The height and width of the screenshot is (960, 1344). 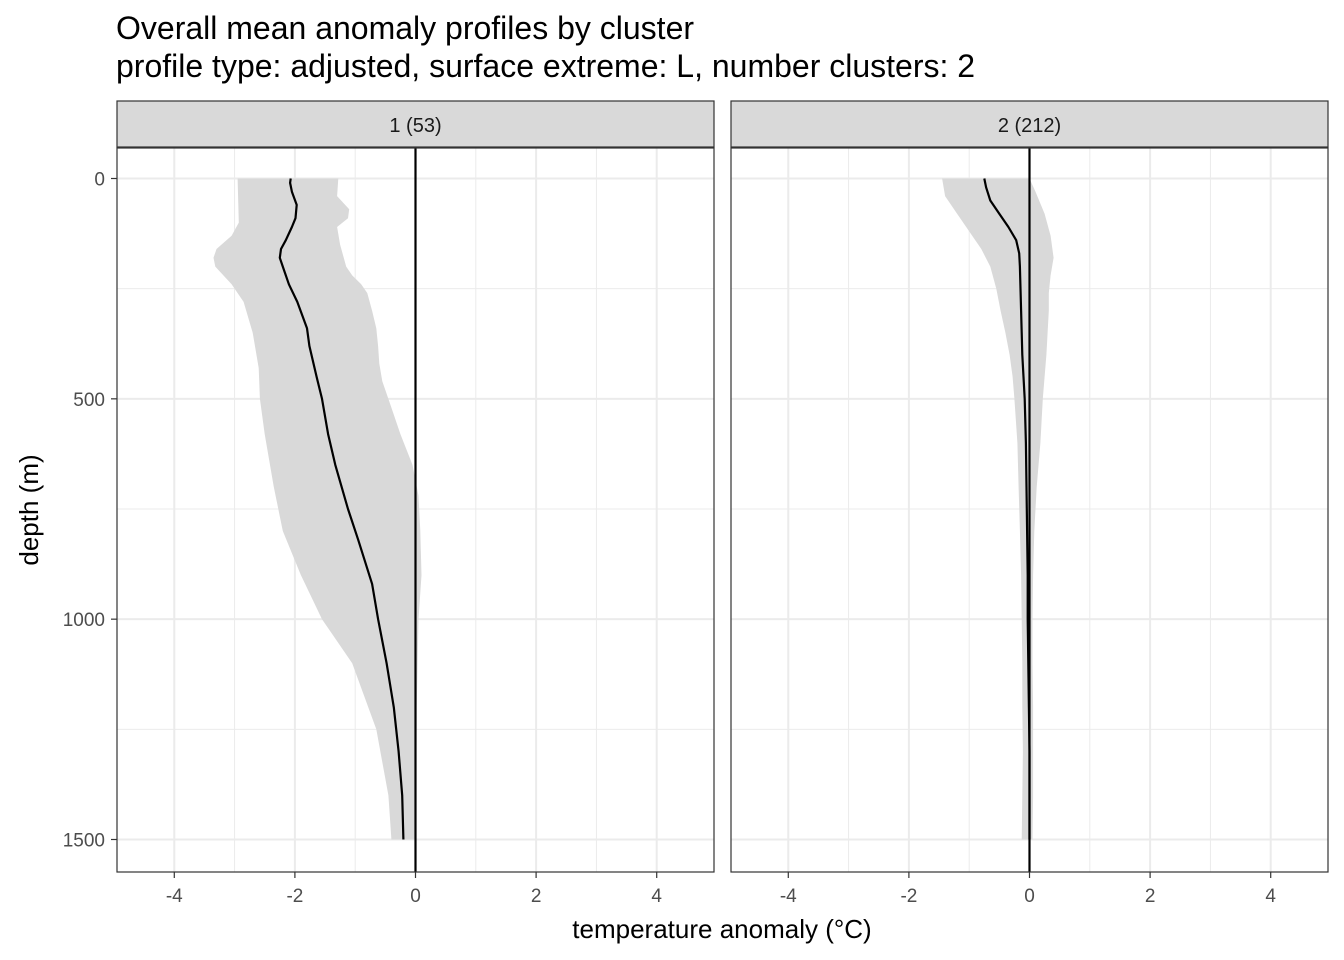 What do you see at coordinates (89, 400) in the screenshot?
I see `y-tick-label: 500` at bounding box center [89, 400].